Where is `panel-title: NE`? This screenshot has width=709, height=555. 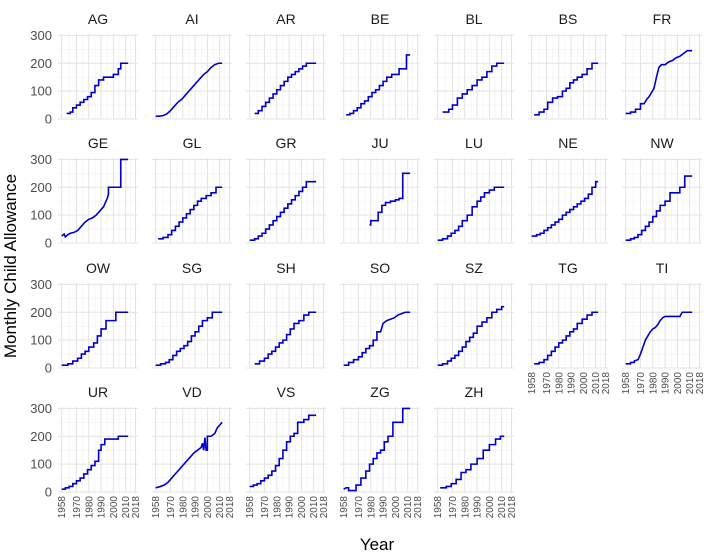 panel-title: NE is located at coordinates (567, 143).